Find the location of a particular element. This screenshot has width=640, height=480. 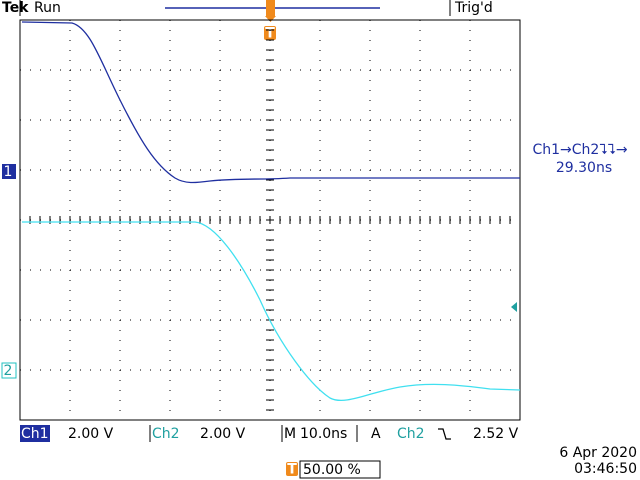

ch1-scale: 2.00 V is located at coordinates (91, 434).